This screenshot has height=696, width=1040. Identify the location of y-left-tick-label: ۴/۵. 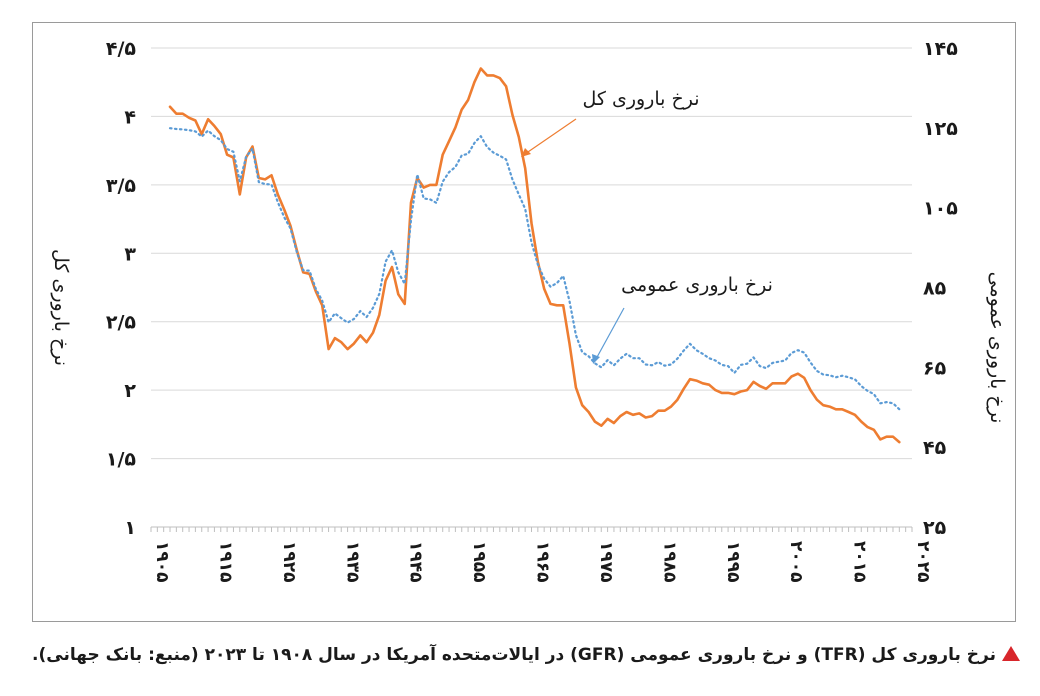
(121, 49).